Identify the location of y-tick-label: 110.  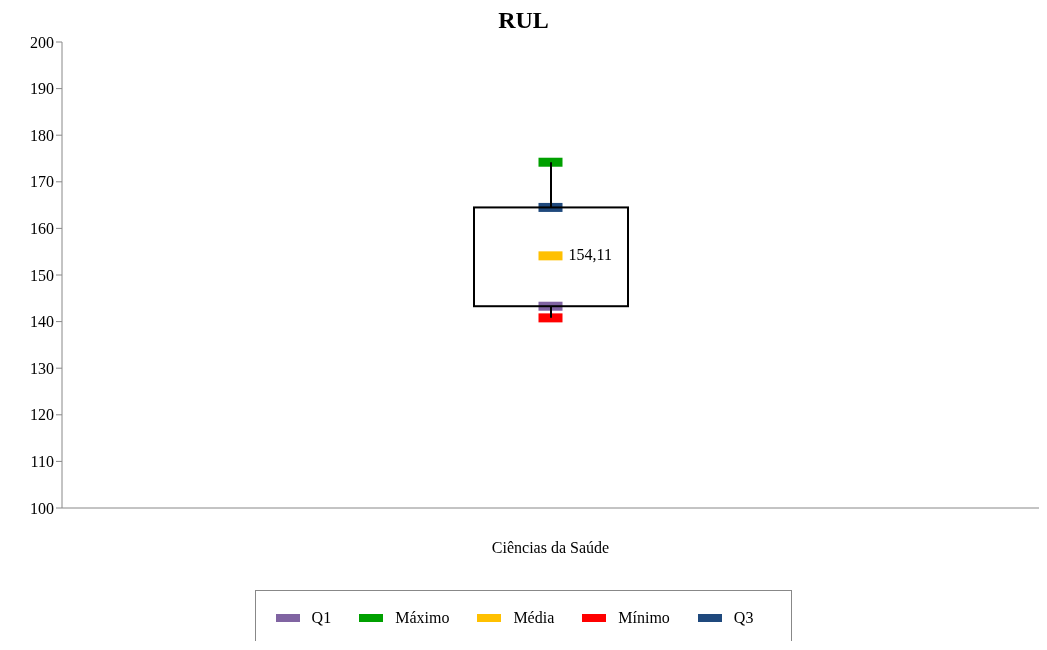
(42, 462).